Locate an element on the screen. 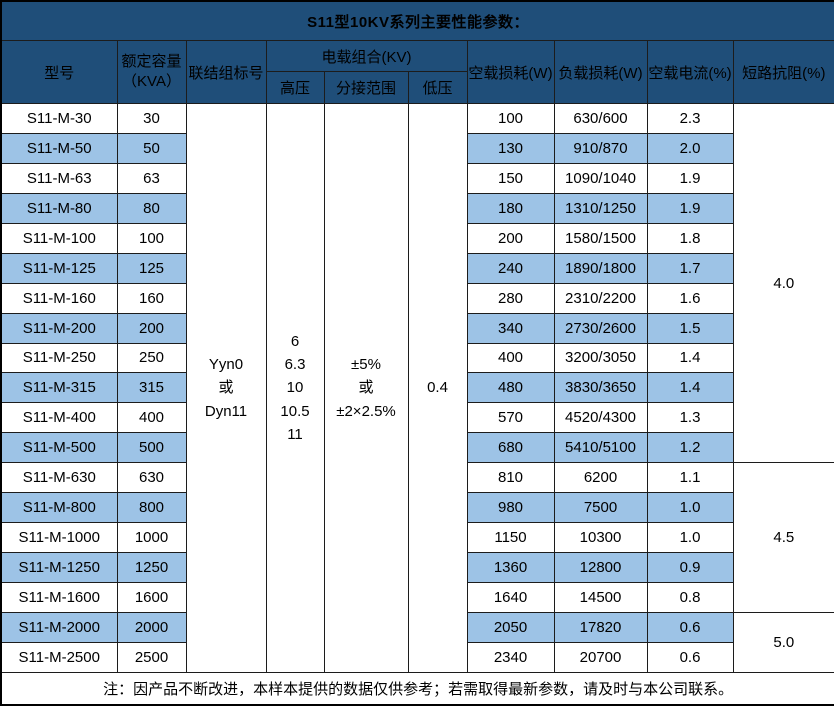 This screenshot has height=706, width=834. capacity-cell: 250 is located at coordinates (151, 358).